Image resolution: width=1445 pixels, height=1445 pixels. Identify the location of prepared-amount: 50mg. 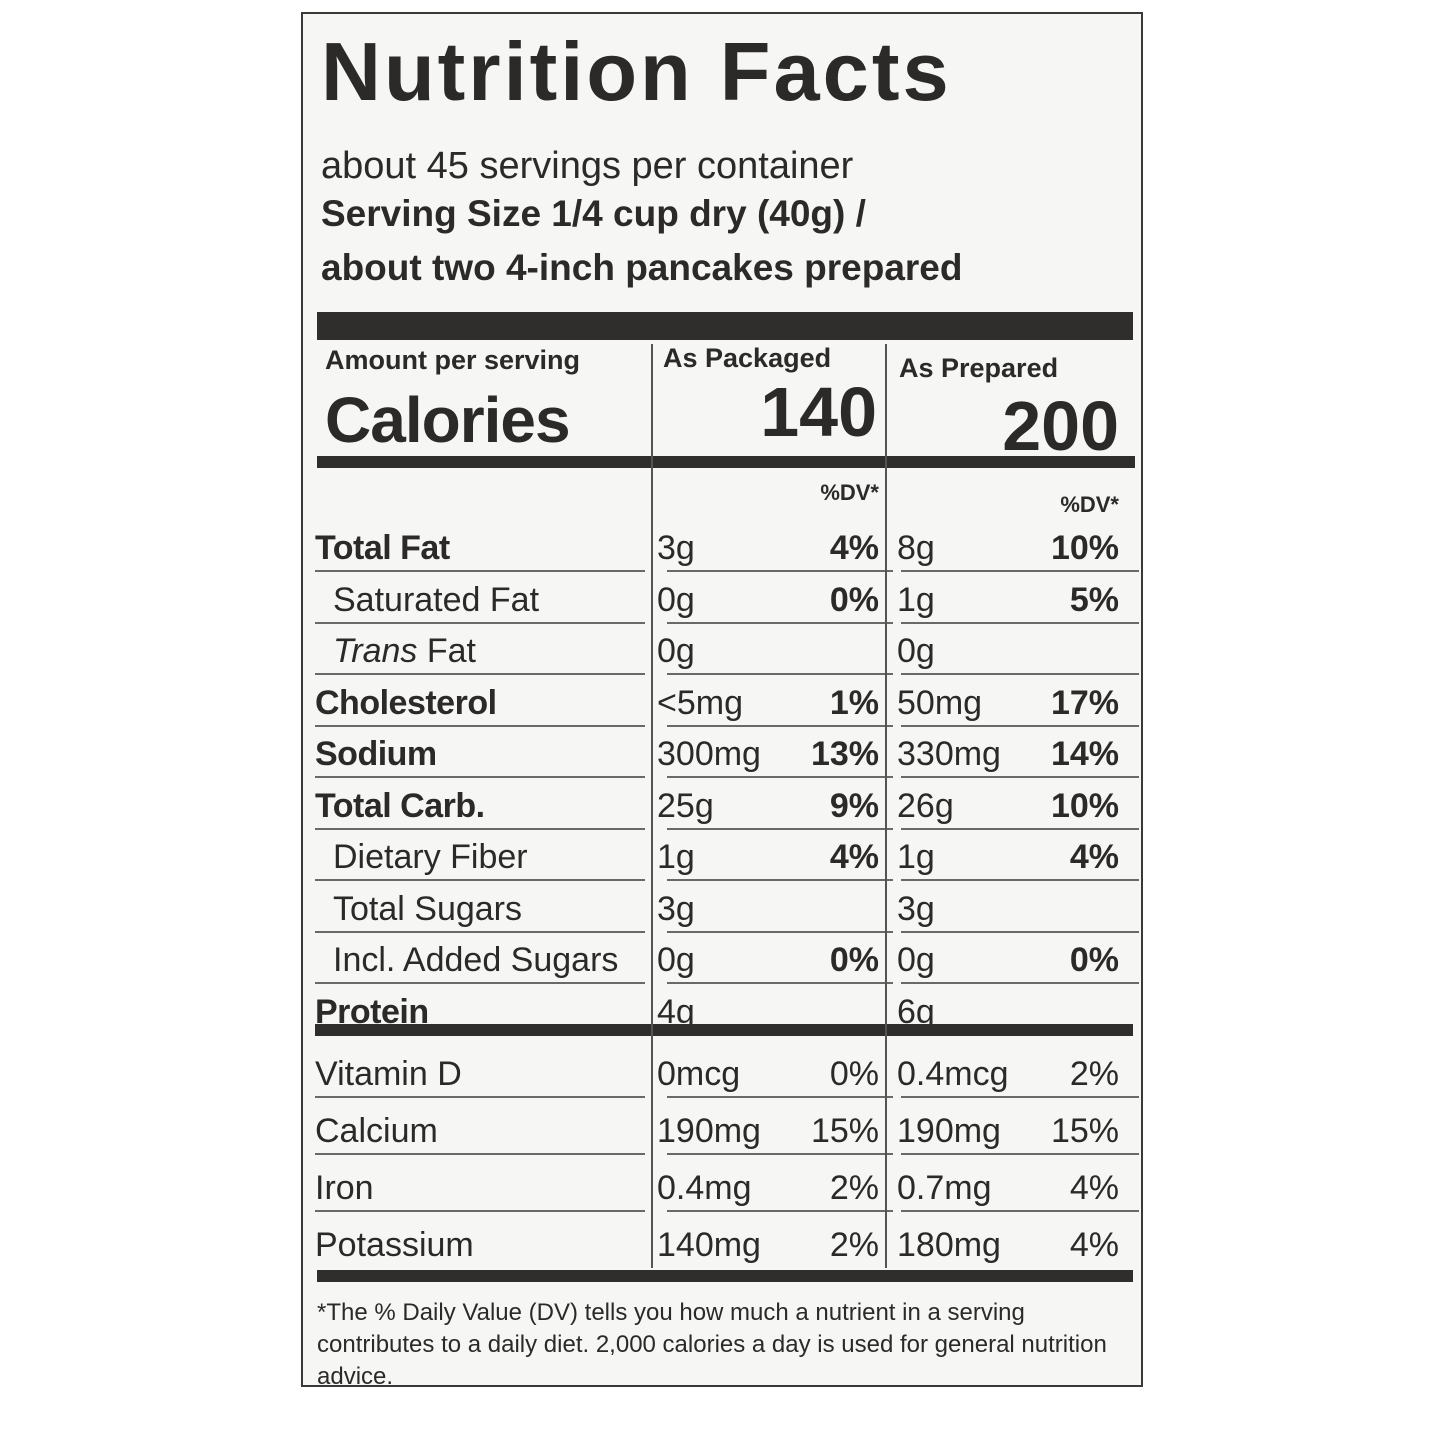
(940, 702).